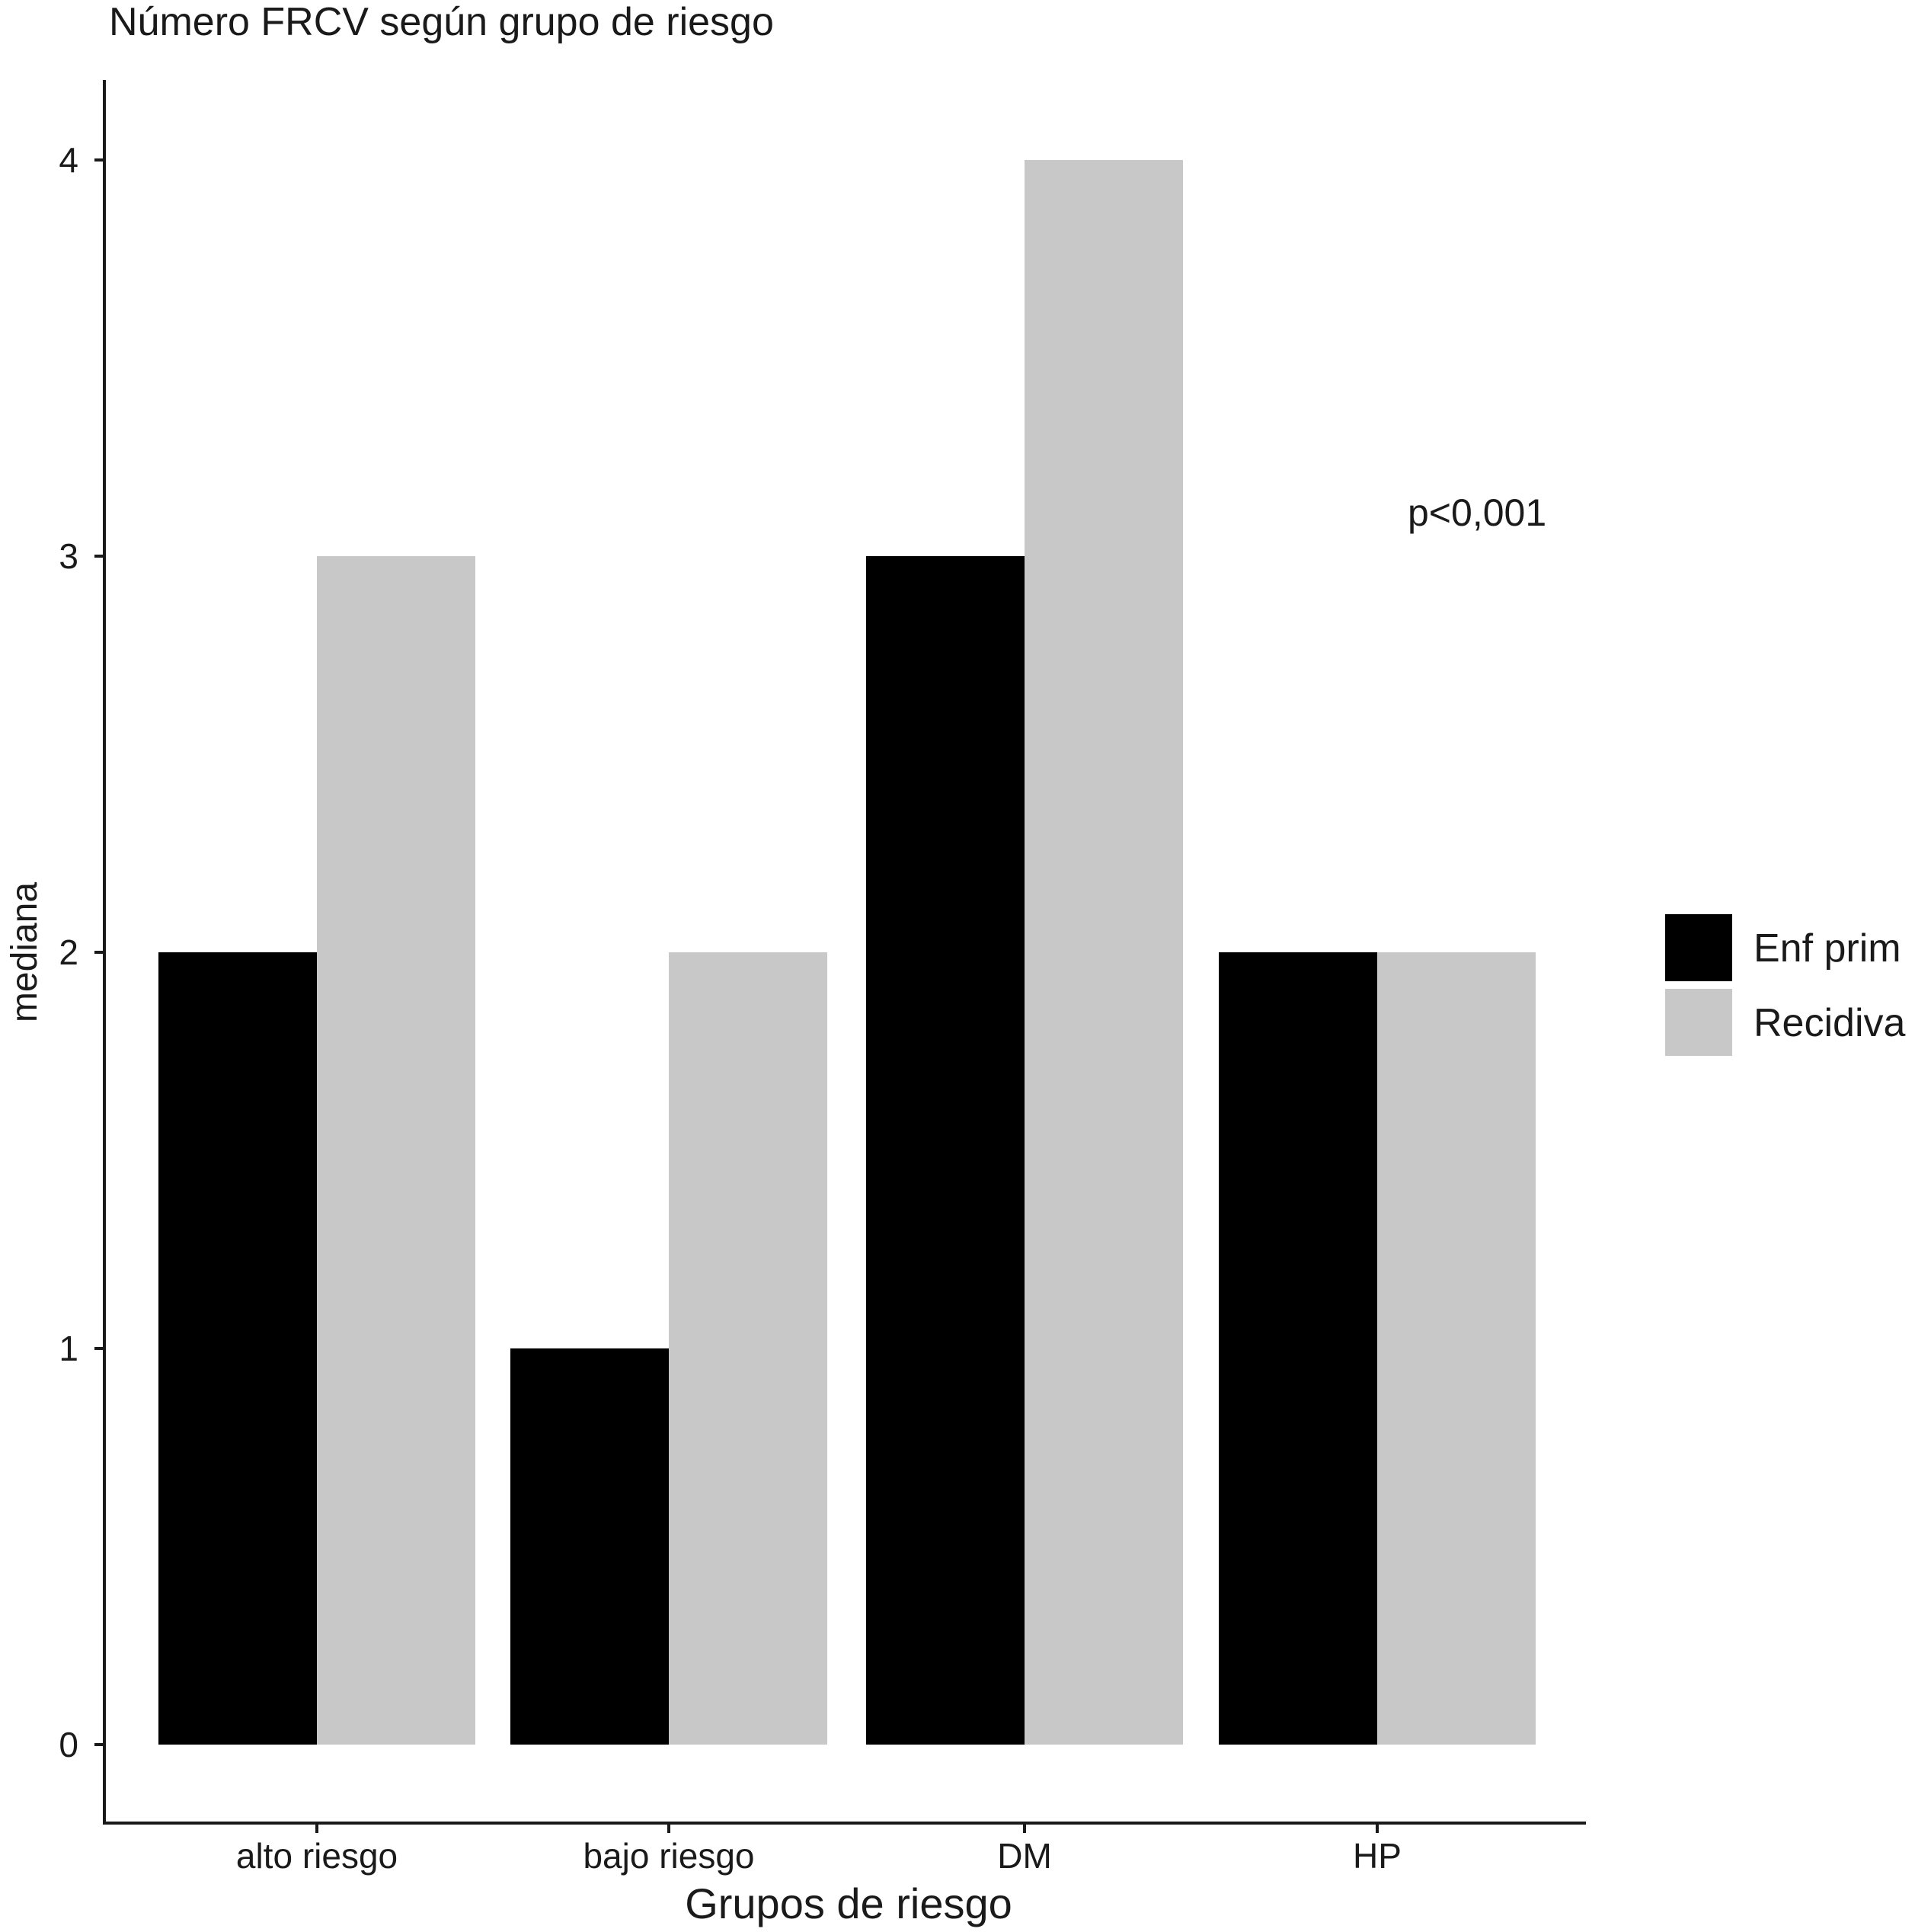 This screenshot has width=1915, height=1932. What do you see at coordinates (748, 1348) in the screenshot?
I see `bar-bajo-riesgo-recidiva` at bounding box center [748, 1348].